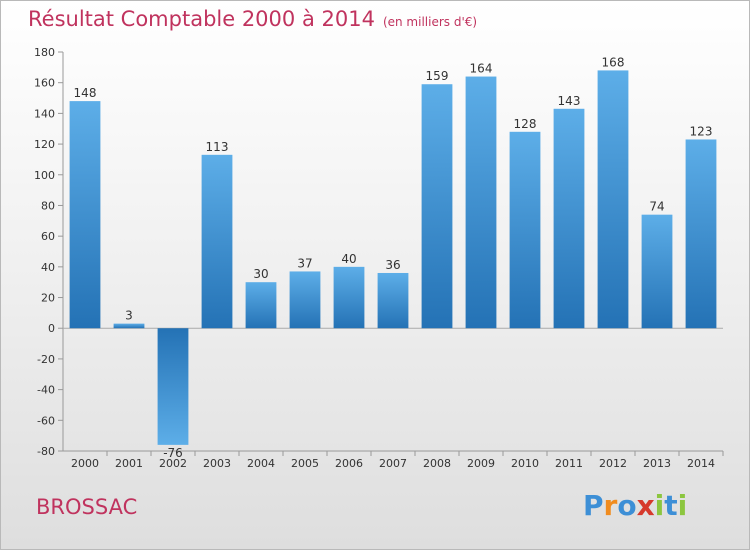 This screenshot has height=550, width=750. I want to click on x-tick-label: 2008, so click(437, 463).